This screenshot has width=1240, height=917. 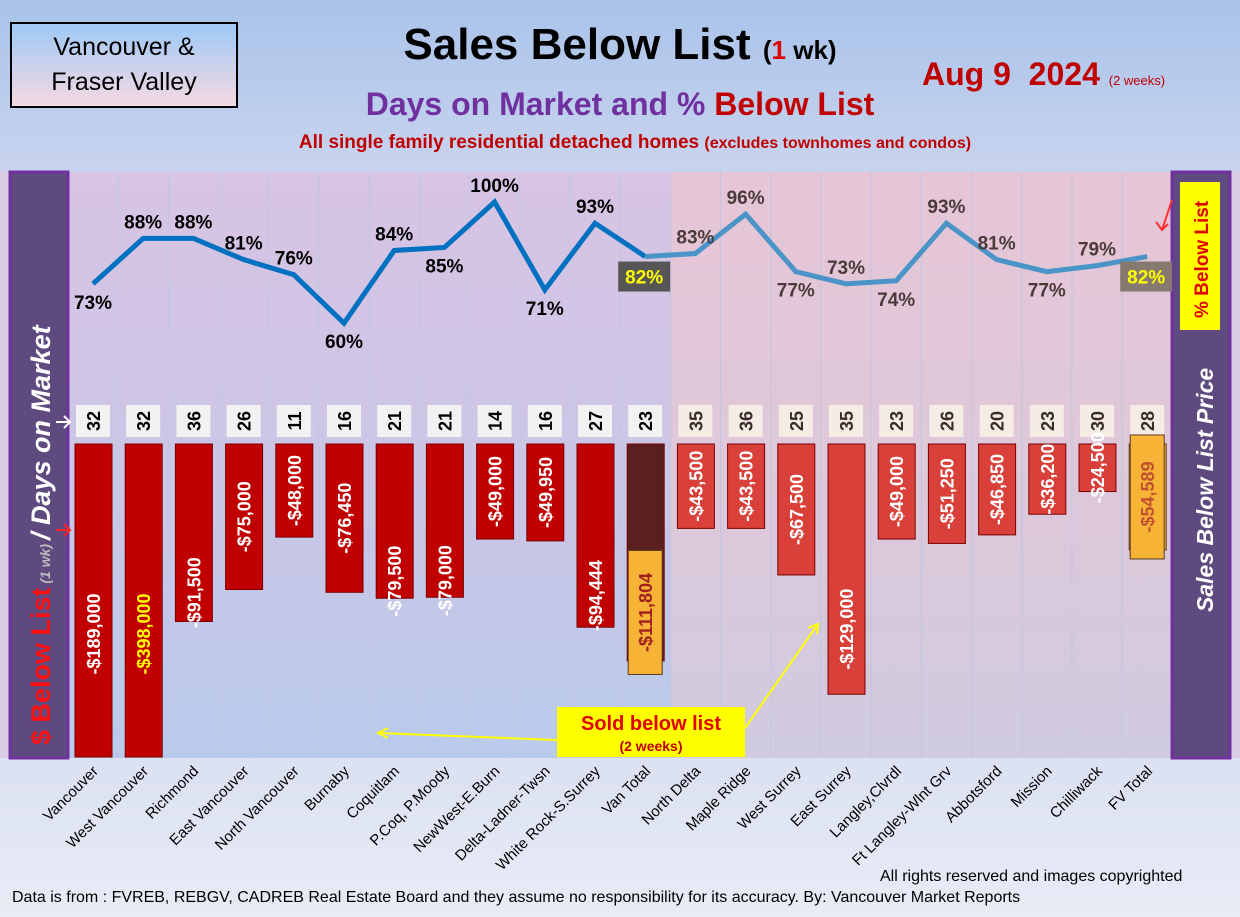 I want to click on bar-value-label: -$75,000, so click(x=245, y=516).